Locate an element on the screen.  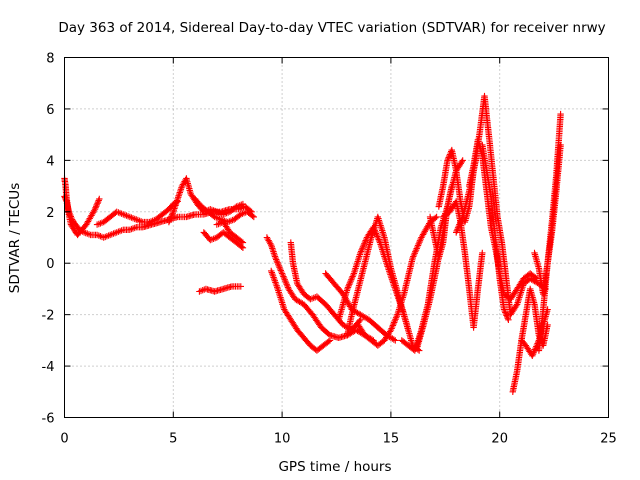
x-tick-label: 0 is located at coordinates (64, 439).